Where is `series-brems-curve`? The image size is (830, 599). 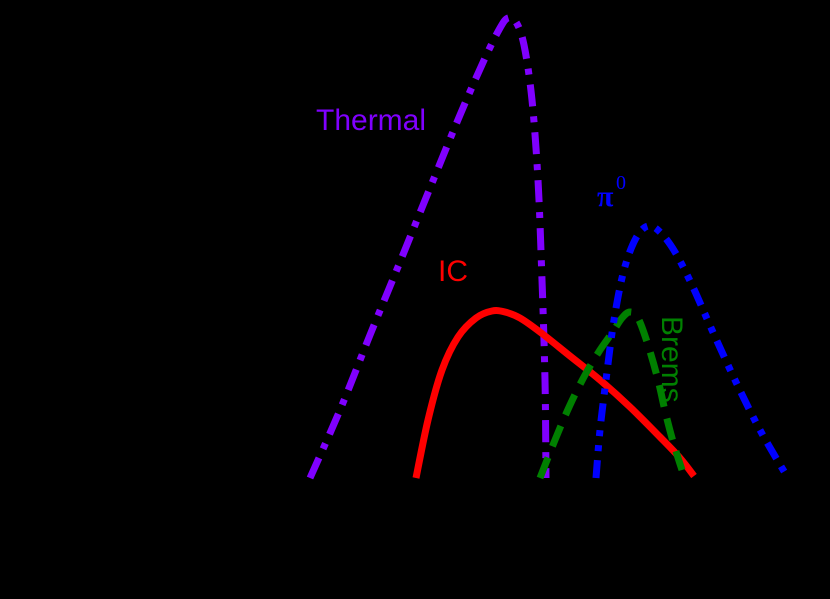
series-brems-curve is located at coordinates (611, 394).